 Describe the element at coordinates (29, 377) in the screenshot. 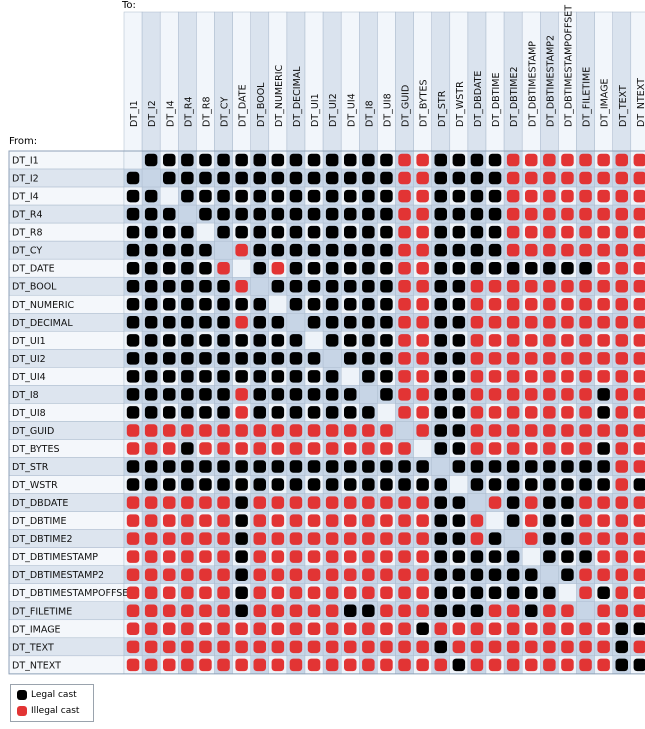

I see `row-header-label: DT_UI4` at that location.